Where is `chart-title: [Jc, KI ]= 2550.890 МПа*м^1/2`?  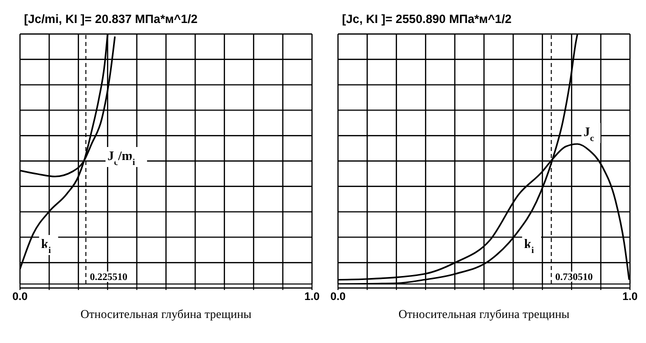 chart-title: [Jc, KI ]= 2550.890 МПа*м^1/2 is located at coordinates (427, 19).